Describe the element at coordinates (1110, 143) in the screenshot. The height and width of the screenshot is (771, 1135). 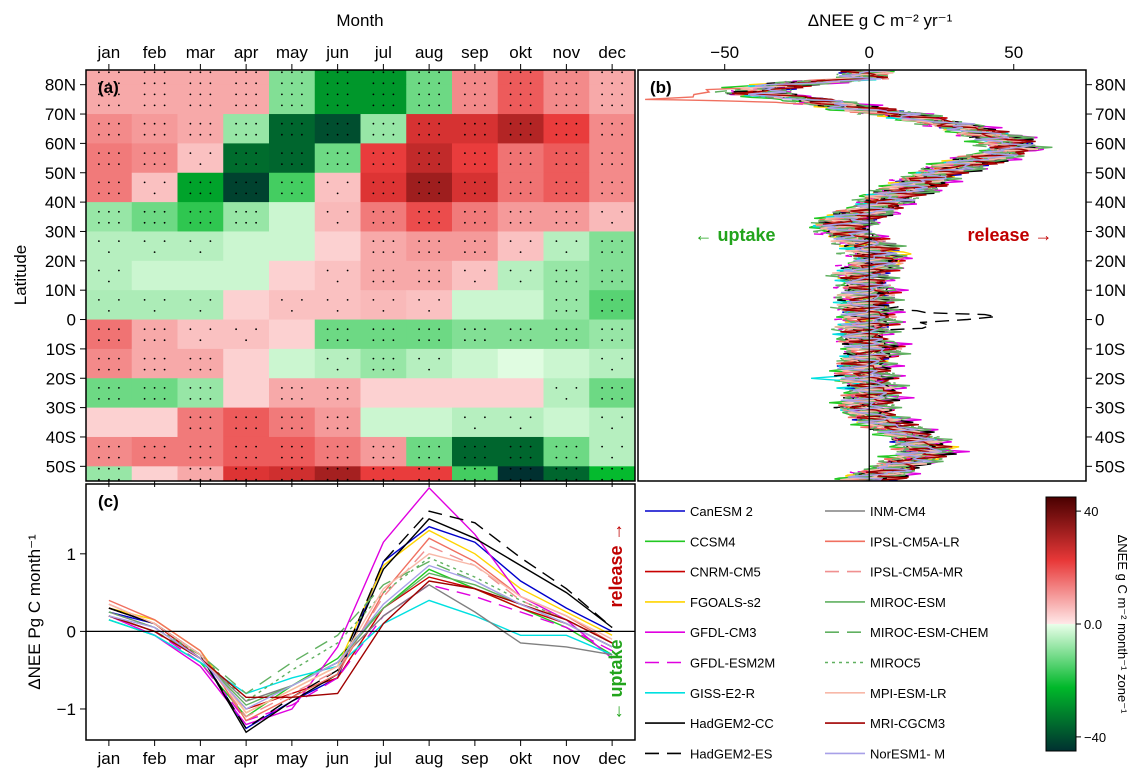
I see `profile-latitude-tick-label: 60N` at that location.